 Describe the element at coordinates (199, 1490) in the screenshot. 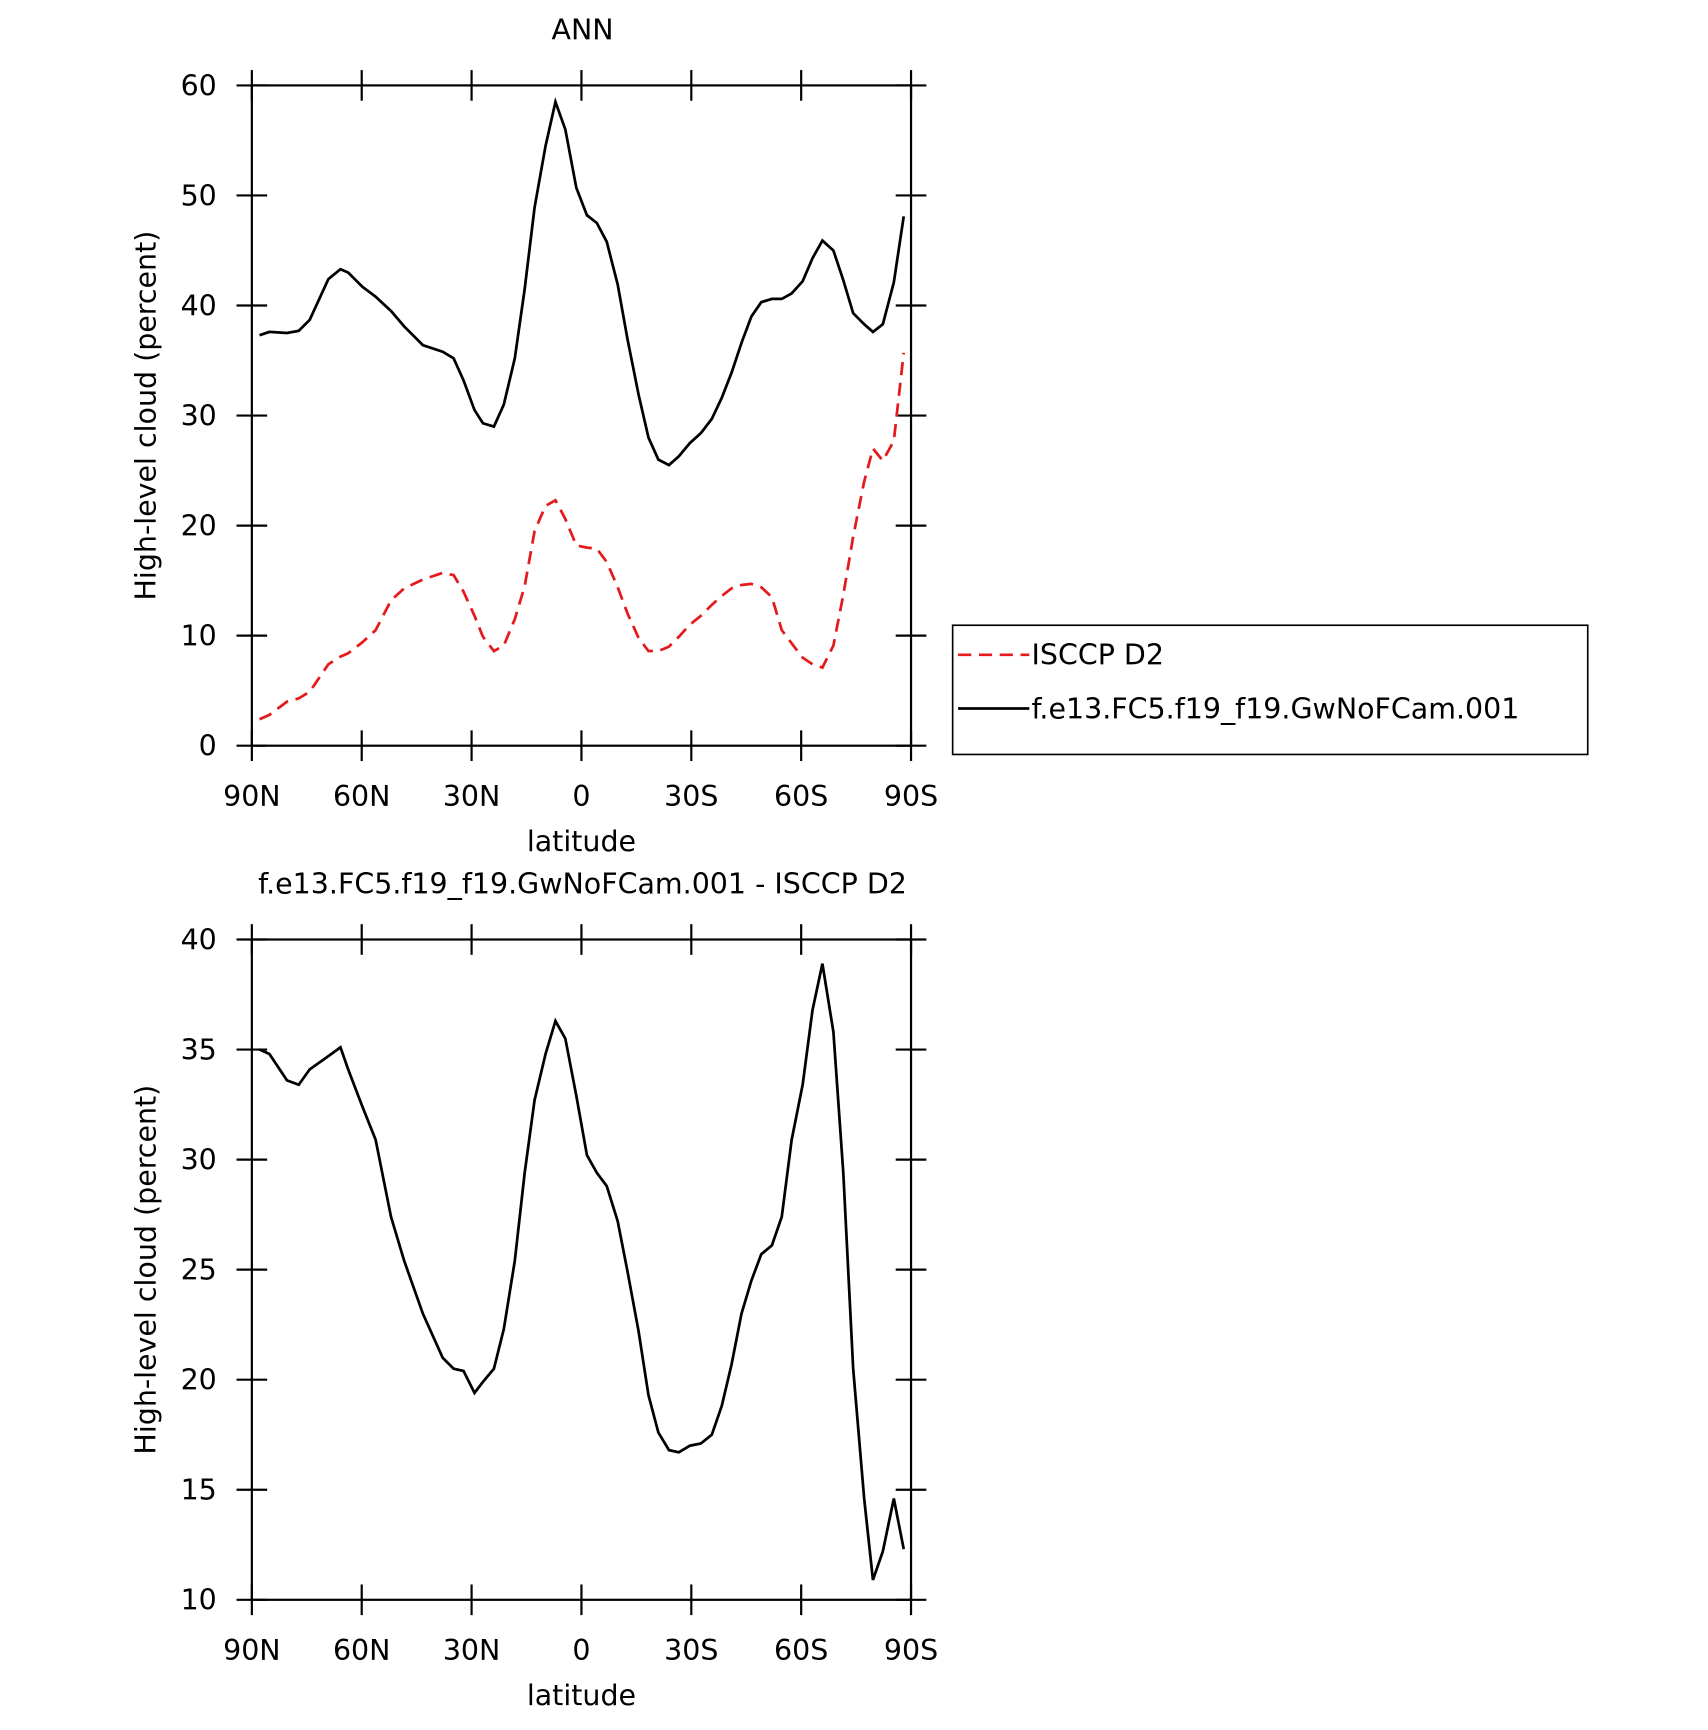

I see `y-tick-label: 15` at that location.